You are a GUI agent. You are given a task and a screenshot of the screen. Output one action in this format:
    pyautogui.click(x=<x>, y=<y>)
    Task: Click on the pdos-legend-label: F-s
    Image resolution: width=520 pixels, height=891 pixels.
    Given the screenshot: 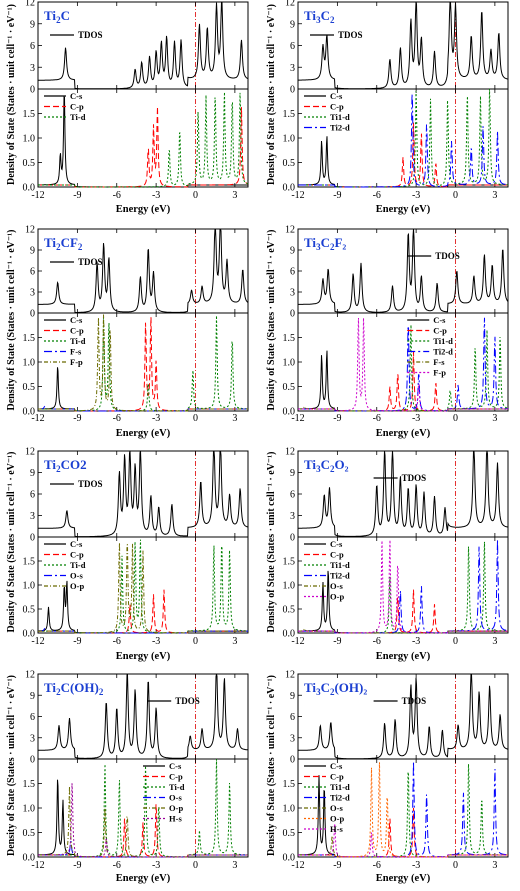 What is the action you would take?
    pyautogui.click(x=76, y=352)
    